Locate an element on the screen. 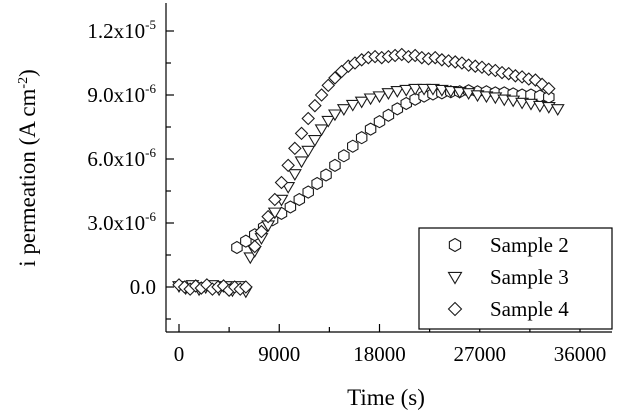 The width and height of the screenshot is (622, 415). x-axis: 0 9000 18000 27000 36000 is located at coordinates (390, 345).